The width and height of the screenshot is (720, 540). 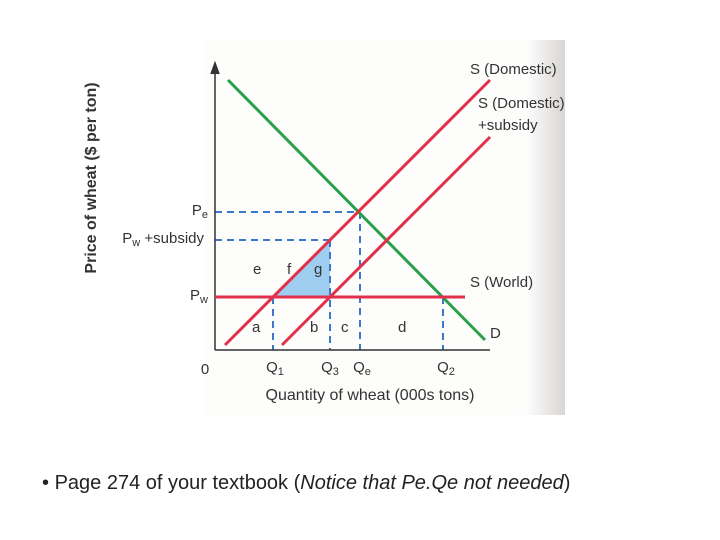 What do you see at coordinates (345, 327) in the screenshot?
I see `area-label: c` at bounding box center [345, 327].